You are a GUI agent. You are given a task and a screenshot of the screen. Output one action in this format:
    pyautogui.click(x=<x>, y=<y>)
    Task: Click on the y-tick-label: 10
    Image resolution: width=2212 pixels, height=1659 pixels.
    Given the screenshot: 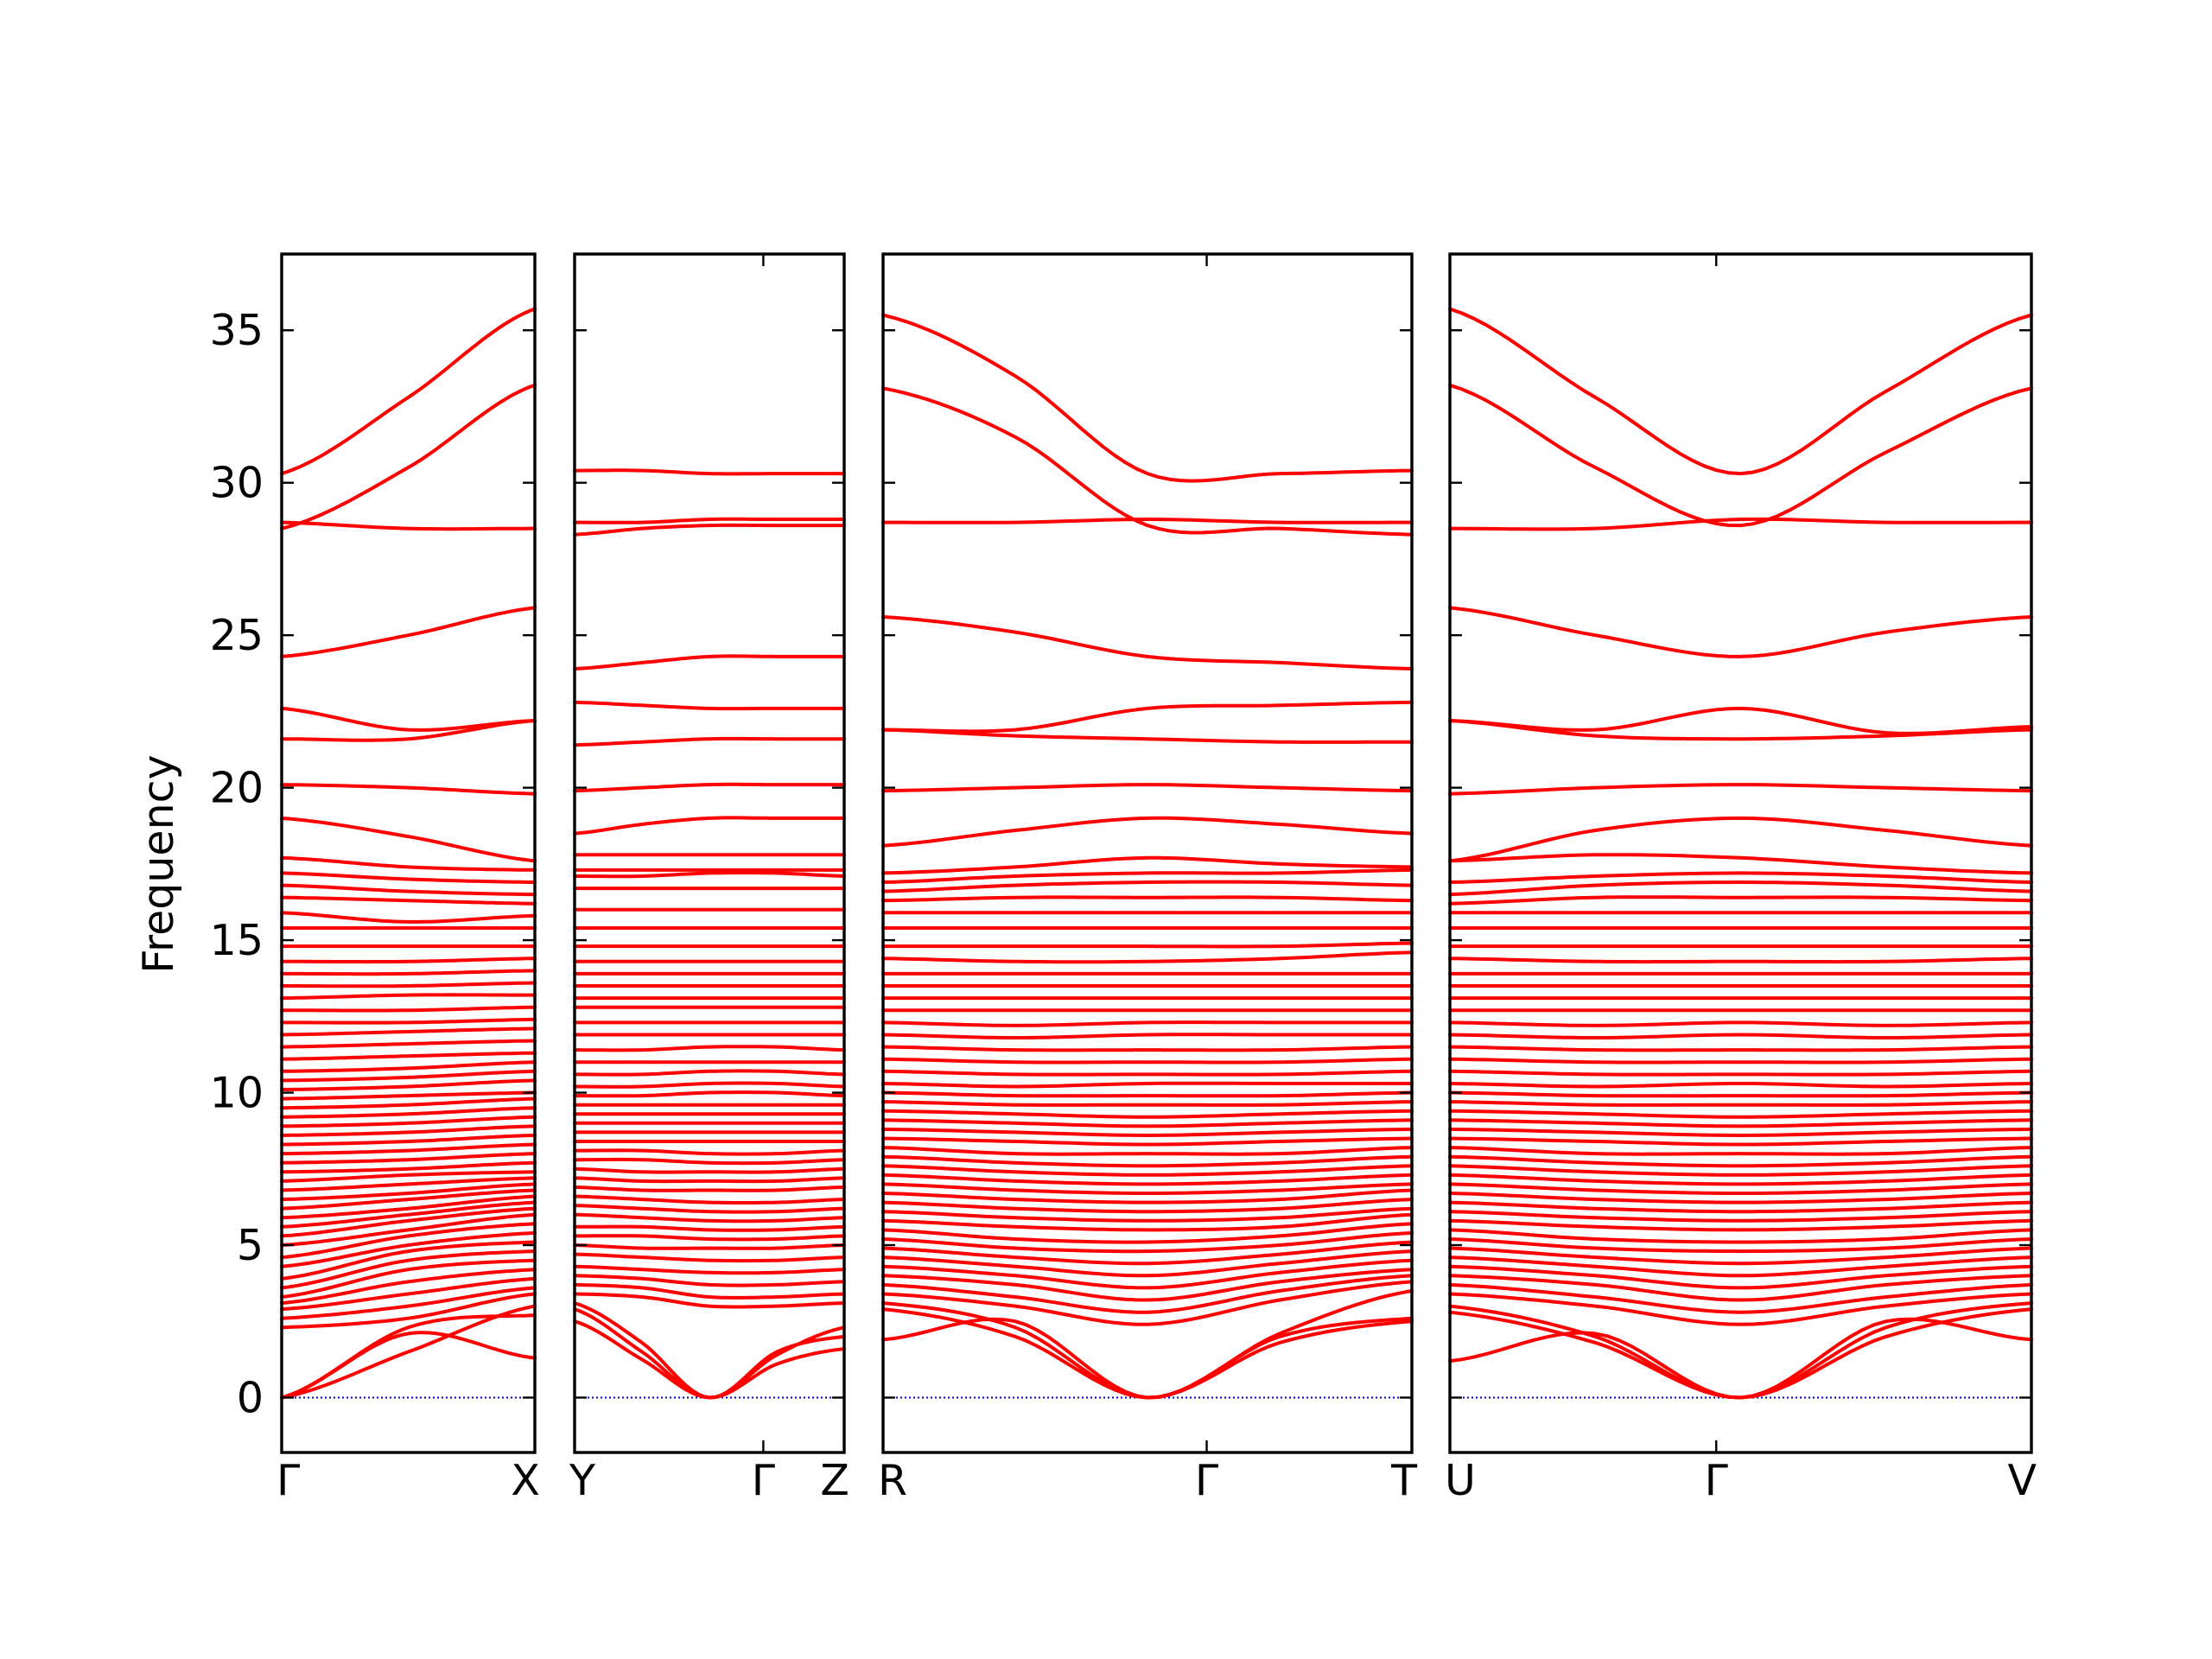 What is the action you would take?
    pyautogui.click(x=237, y=1093)
    